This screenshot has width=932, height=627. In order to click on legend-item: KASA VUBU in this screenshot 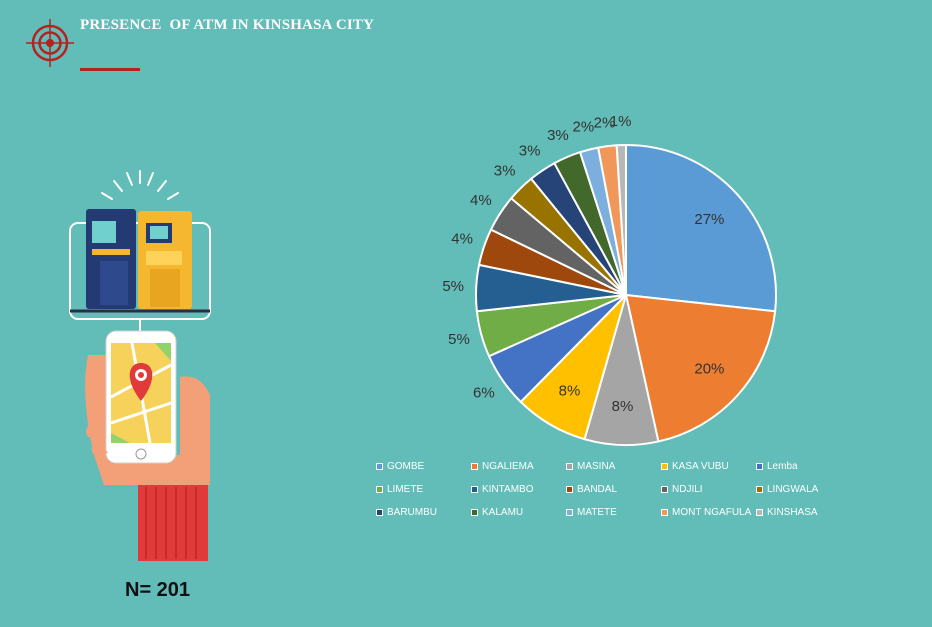, I will do `click(695, 466)`.